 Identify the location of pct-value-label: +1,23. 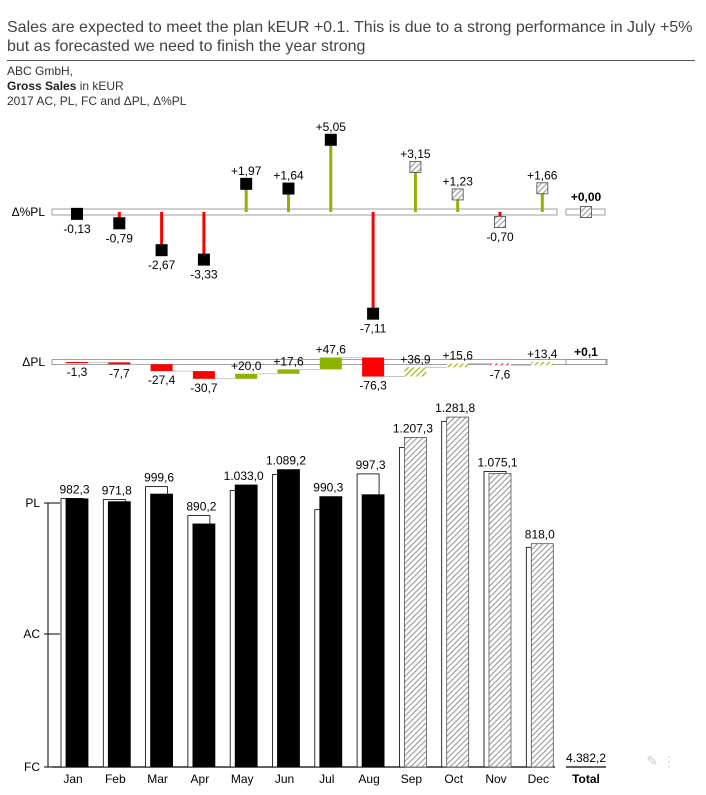
(458, 181).